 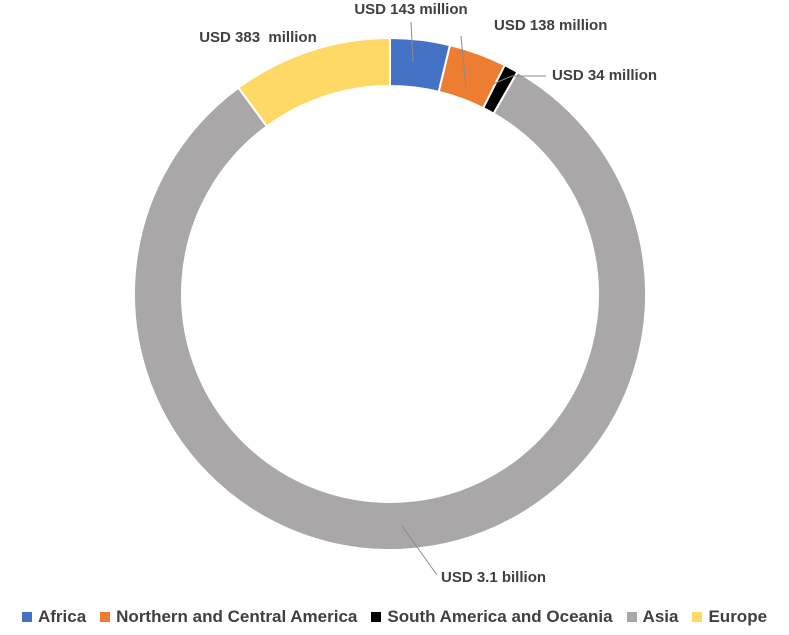 I want to click on legend-item-asia: Asia, so click(x=652, y=617).